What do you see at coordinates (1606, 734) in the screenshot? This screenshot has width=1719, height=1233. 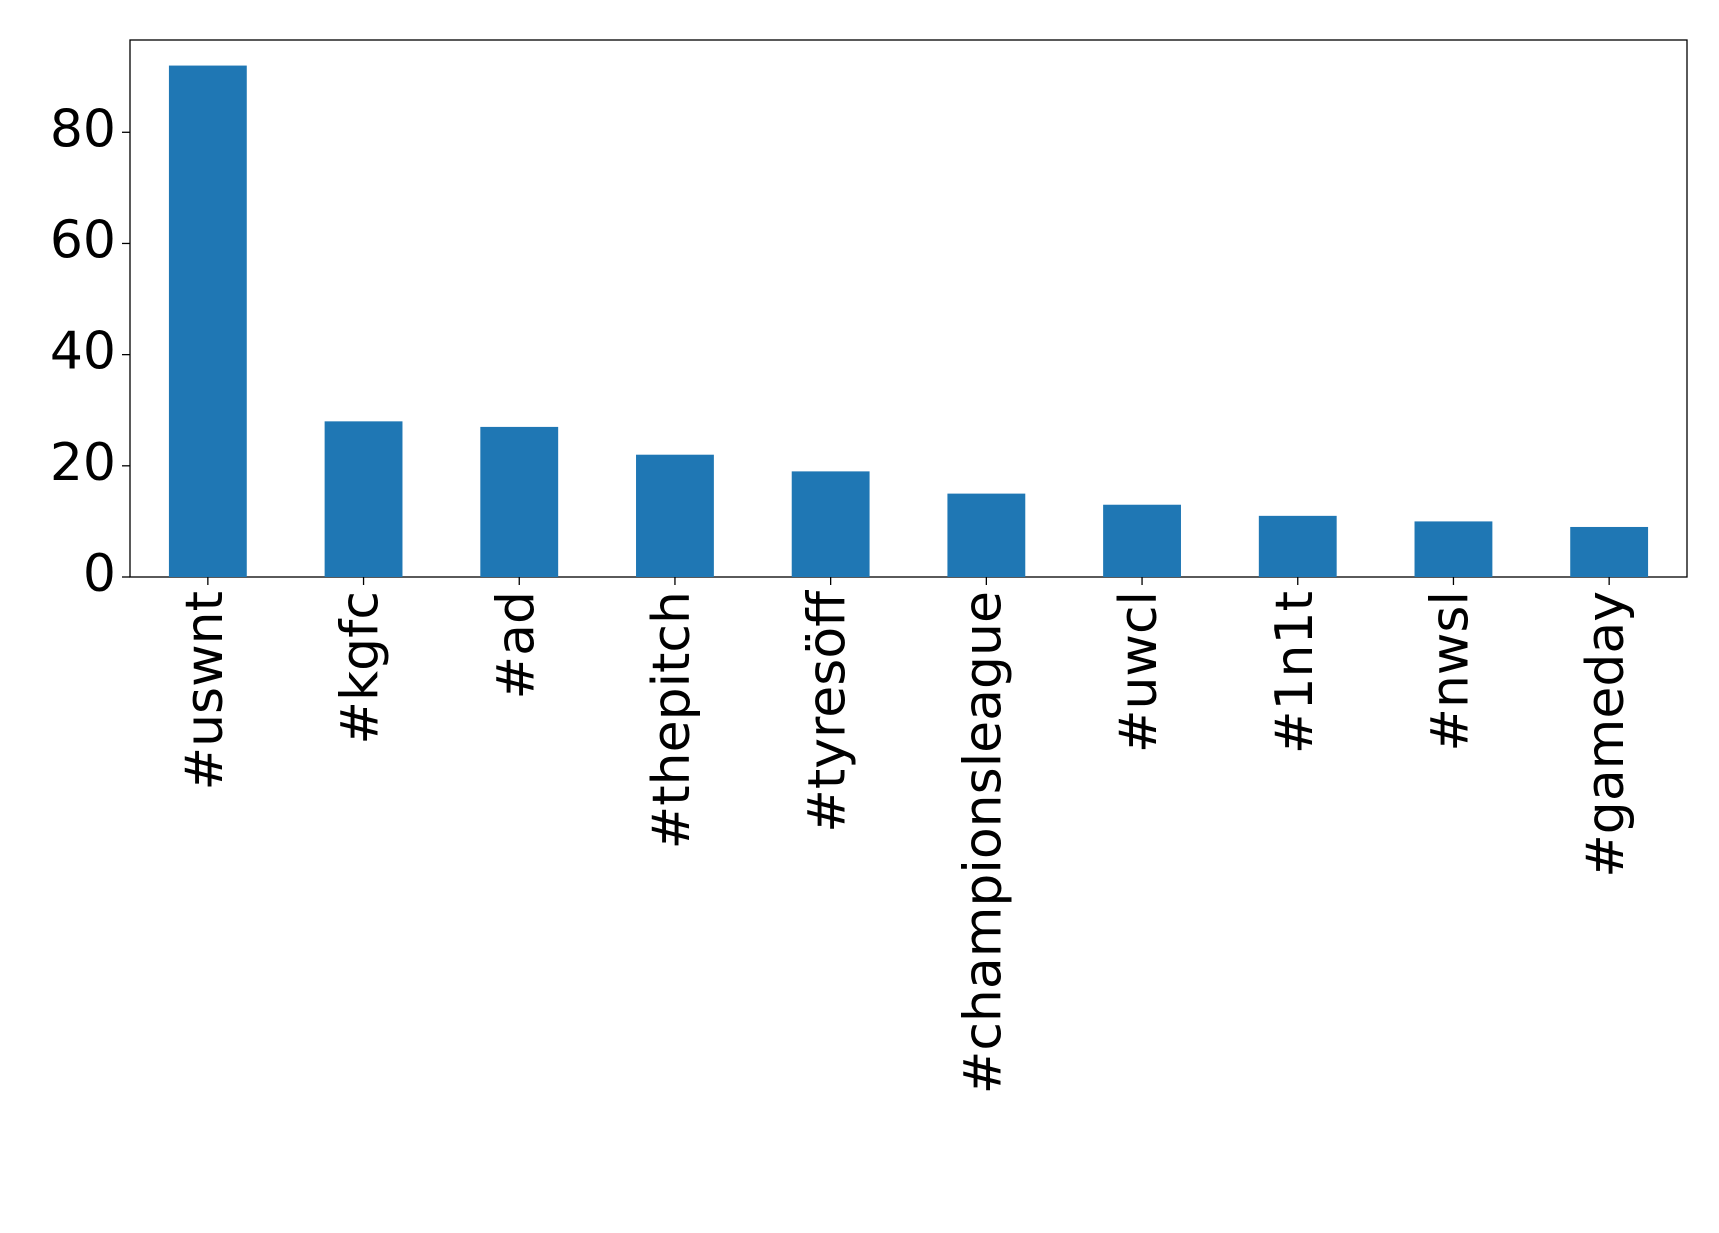 I see `x-tick-label: #gameday` at bounding box center [1606, 734].